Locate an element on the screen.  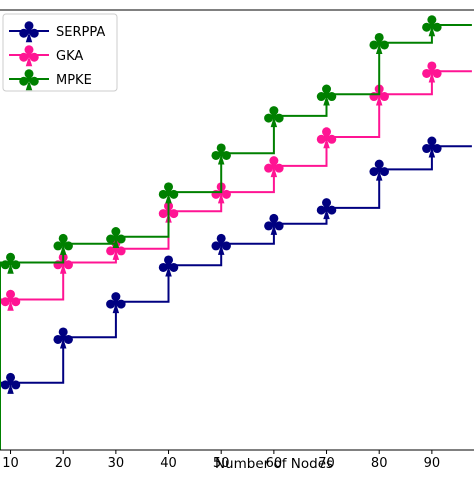
legend-item-mpke: MPKE is located at coordinates (50, 80).